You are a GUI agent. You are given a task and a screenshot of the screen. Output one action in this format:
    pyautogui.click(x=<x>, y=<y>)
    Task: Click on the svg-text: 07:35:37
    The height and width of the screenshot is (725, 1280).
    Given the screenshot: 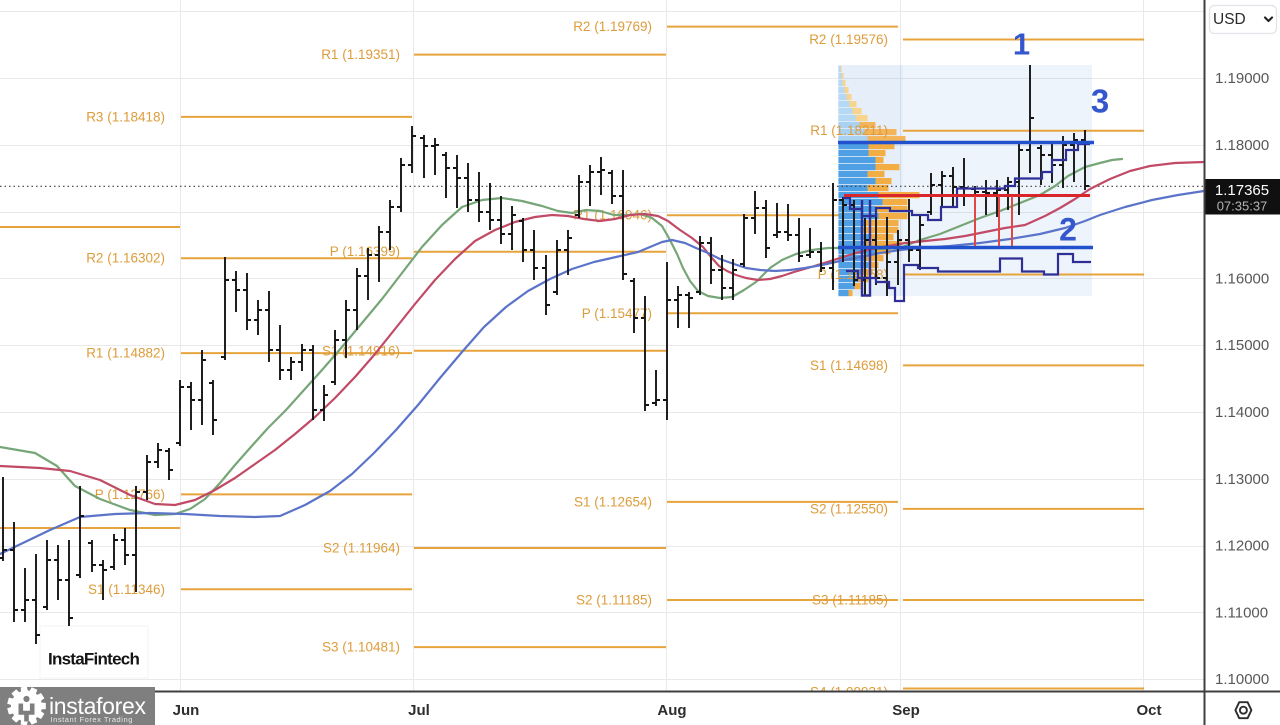 What is the action you would take?
    pyautogui.click(x=1242, y=206)
    